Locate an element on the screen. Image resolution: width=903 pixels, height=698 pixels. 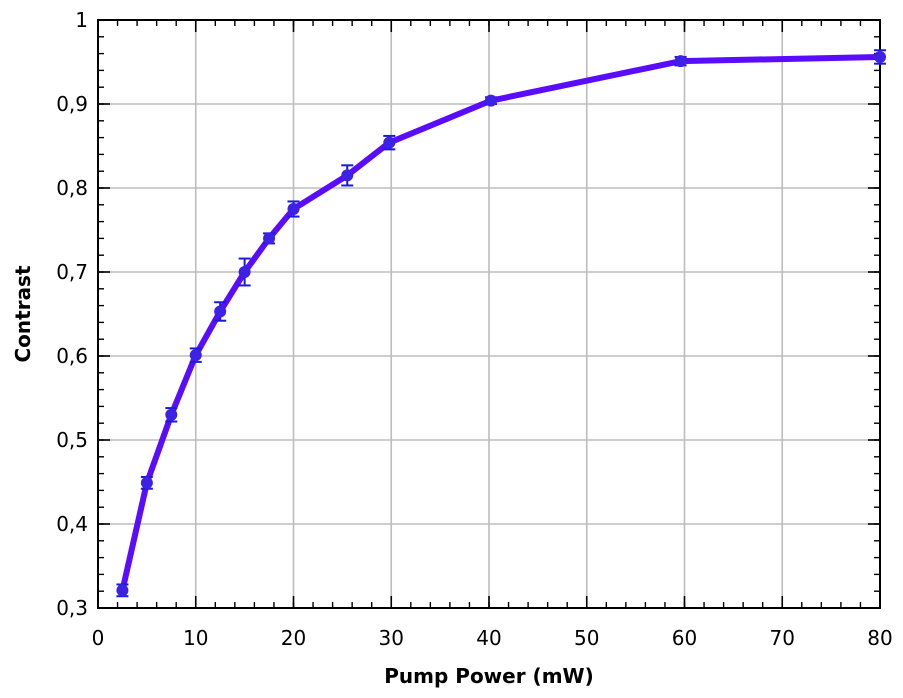
y-tick-label: 0,3 is located at coordinates (72, 608).